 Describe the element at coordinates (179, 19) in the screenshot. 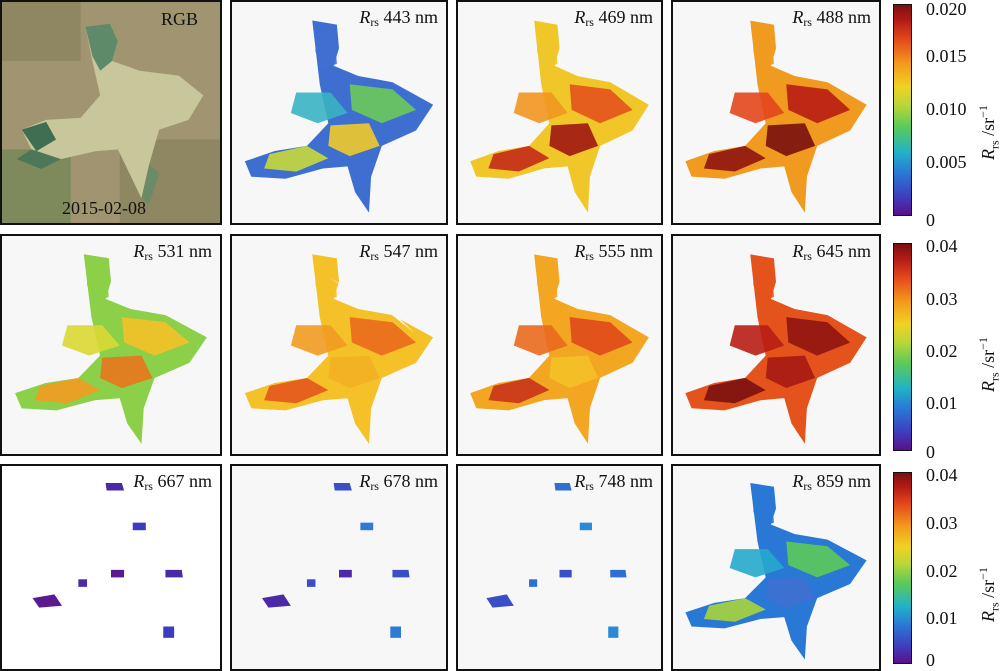

I see `rgb-label: RGB` at that location.